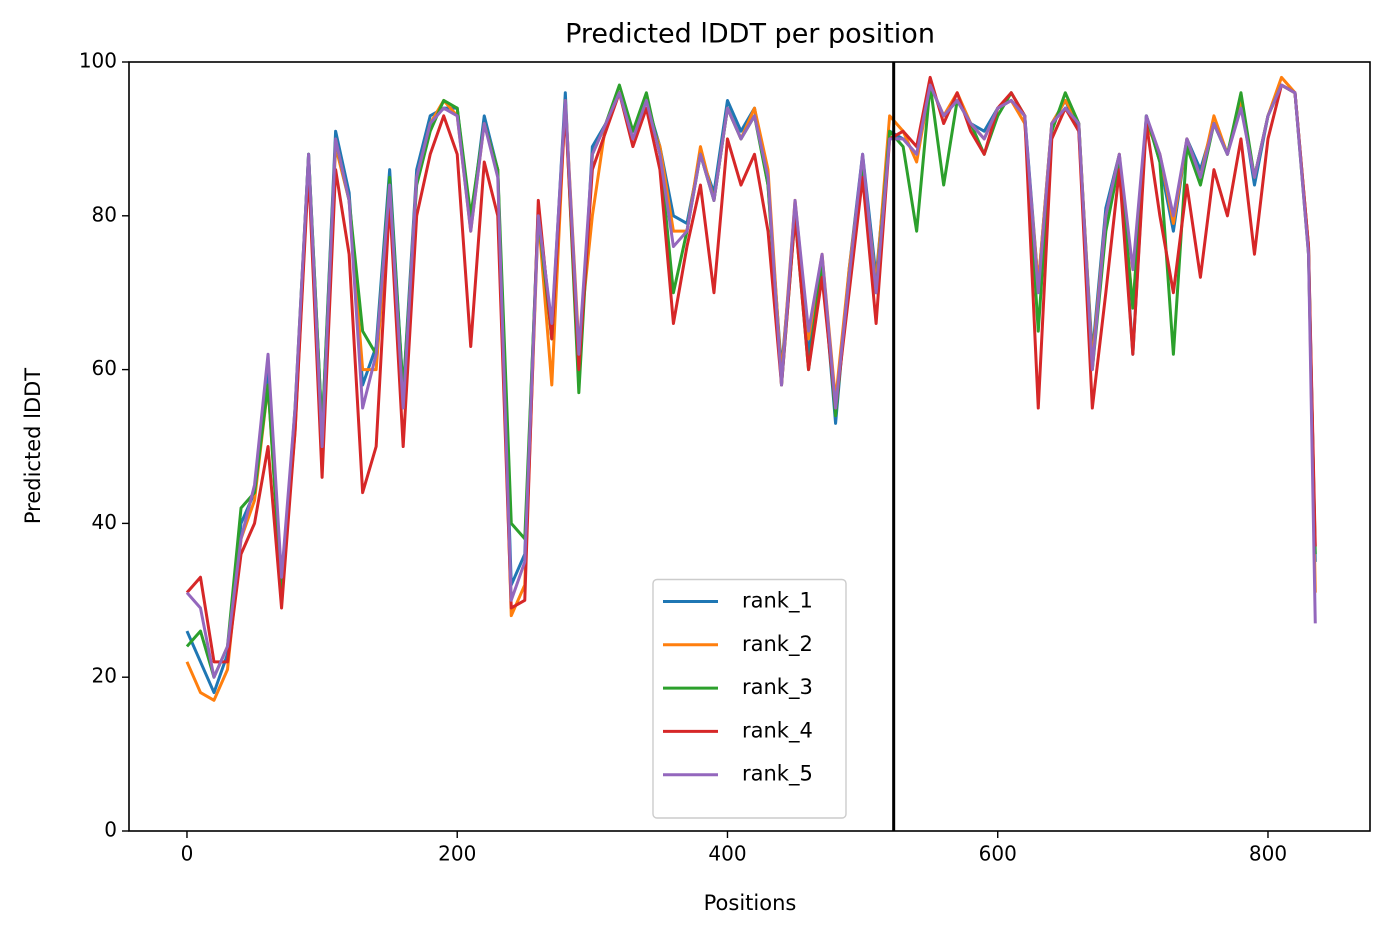 The height and width of the screenshot is (939, 1391). What do you see at coordinates (750, 34) in the screenshot?
I see `chart-title: Predicted lDDT per position` at bounding box center [750, 34].